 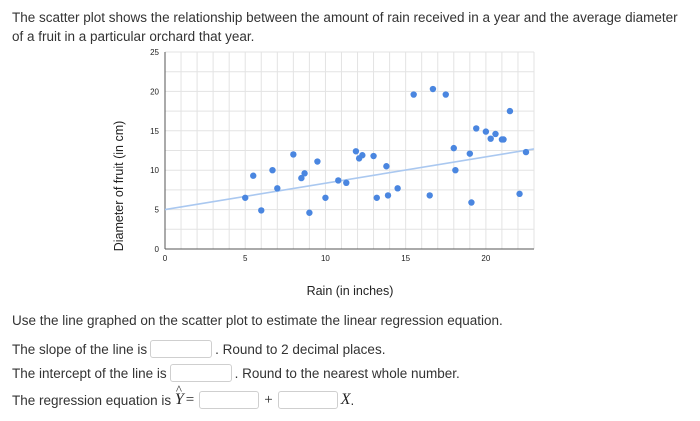 What do you see at coordinates (92, 400) in the screenshot?
I see `equation-label: The regression equation is` at bounding box center [92, 400].